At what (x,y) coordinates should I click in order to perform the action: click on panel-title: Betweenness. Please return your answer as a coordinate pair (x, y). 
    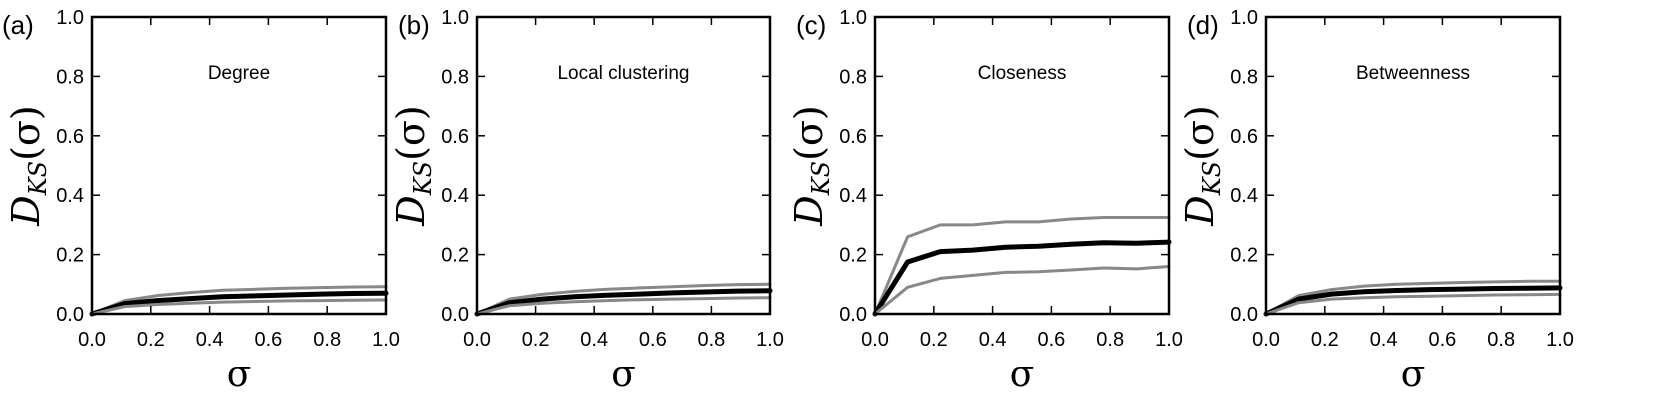
    Looking at the image, I should click on (1413, 73).